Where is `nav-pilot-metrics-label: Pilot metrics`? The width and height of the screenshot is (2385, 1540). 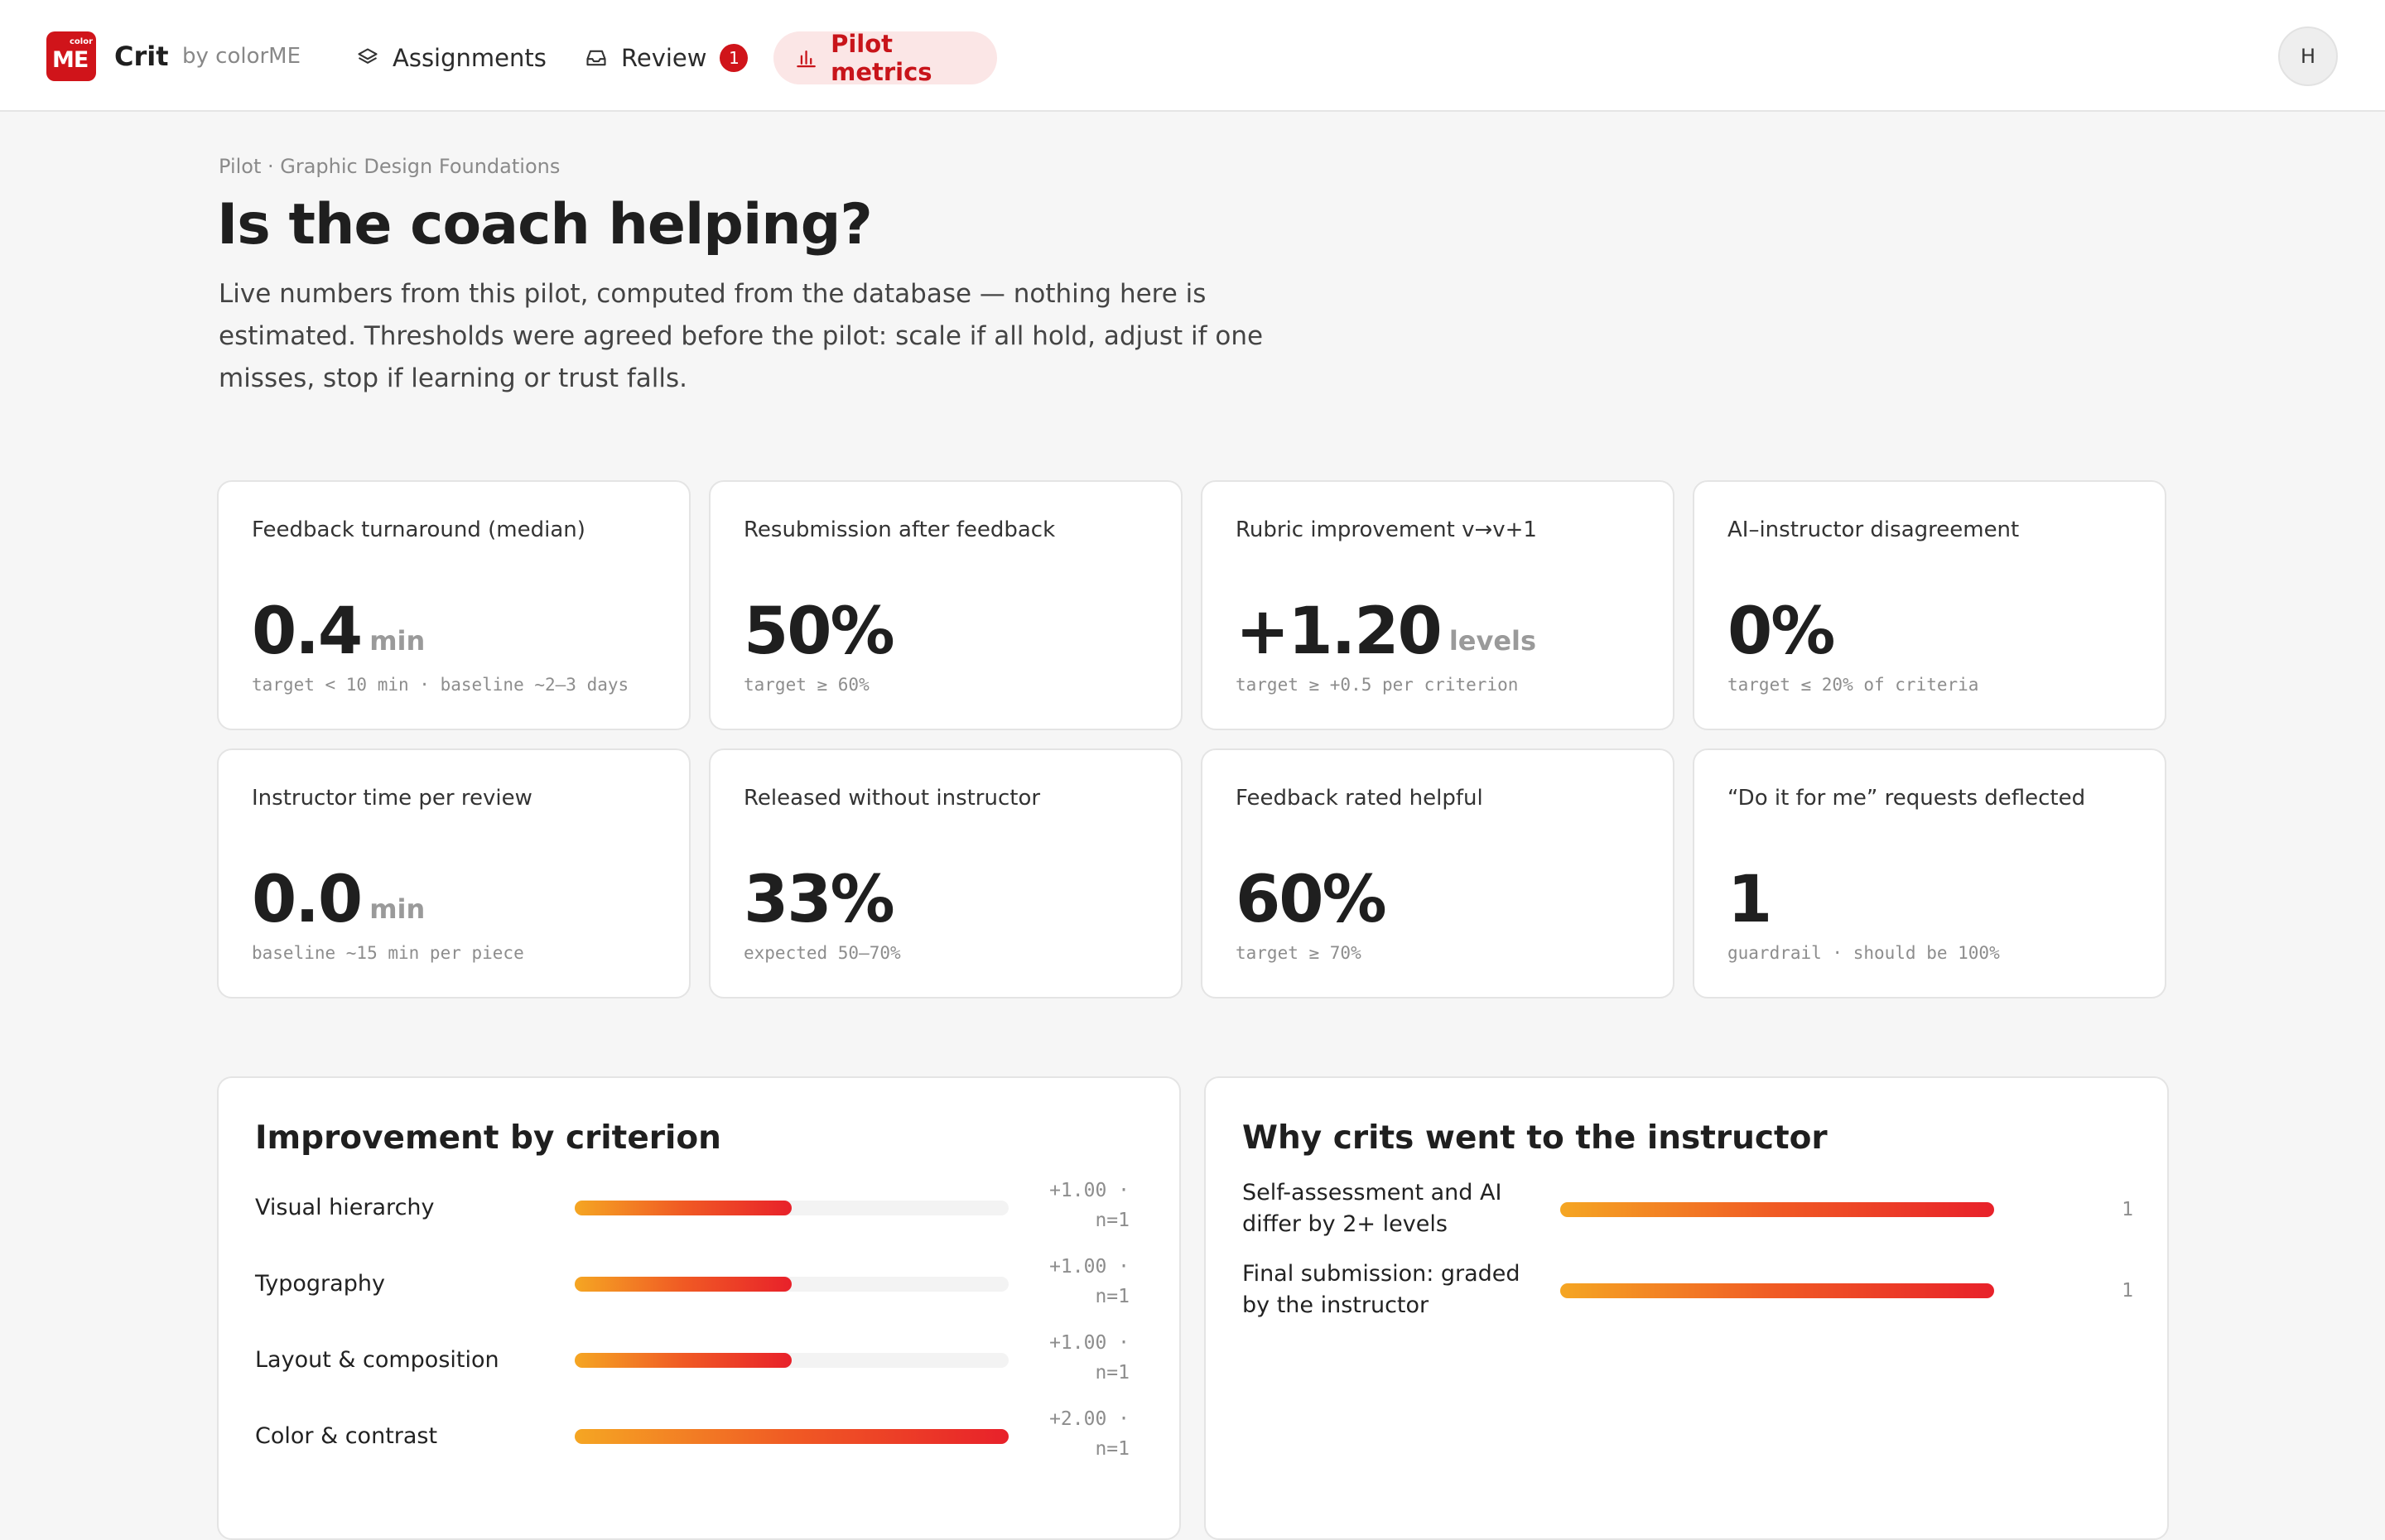 nav-pilot-metrics-label: Pilot metrics is located at coordinates (881, 58).